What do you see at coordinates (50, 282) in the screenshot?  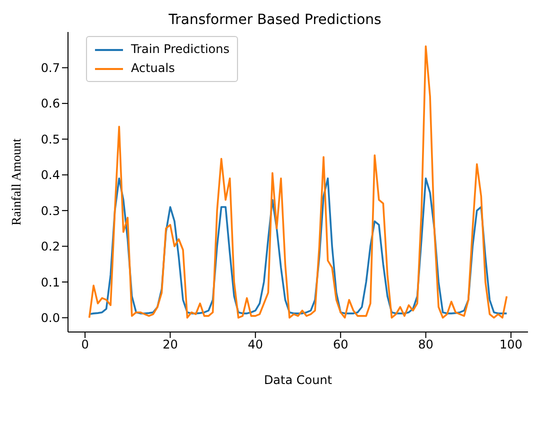 I see `y-tick-label: 0.1` at bounding box center [50, 282].